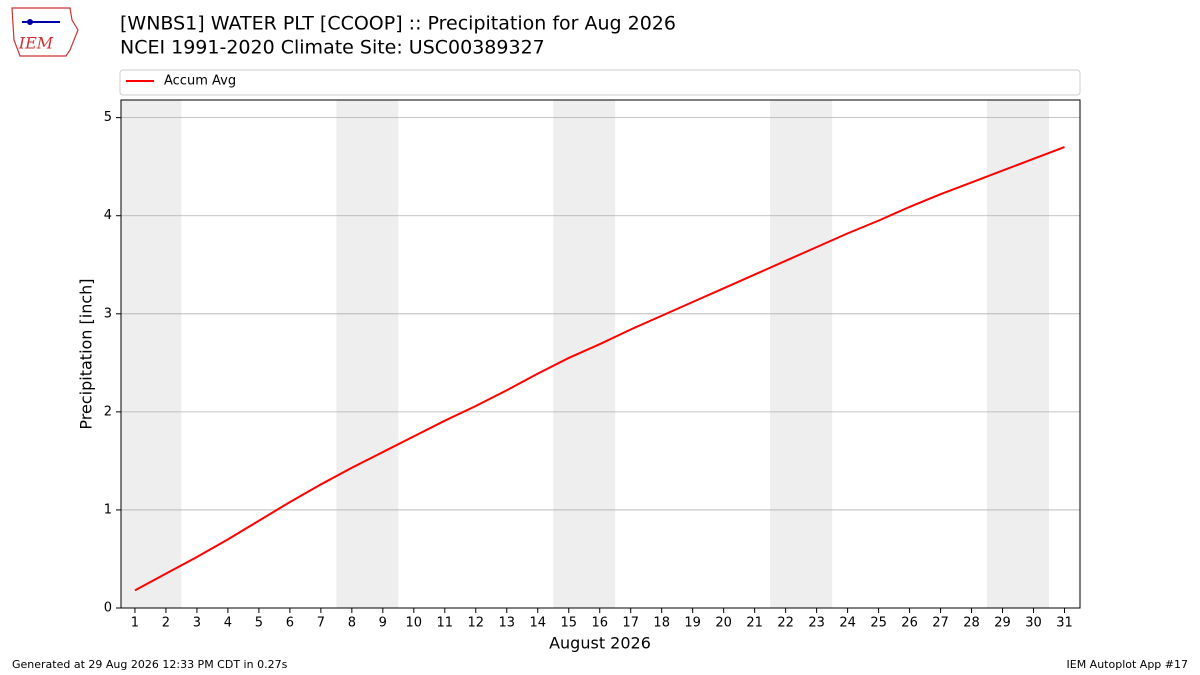 Image resolution: width=1200 pixels, height=675 pixels. What do you see at coordinates (476, 623) in the screenshot?
I see `x-tick-label: 12` at bounding box center [476, 623].